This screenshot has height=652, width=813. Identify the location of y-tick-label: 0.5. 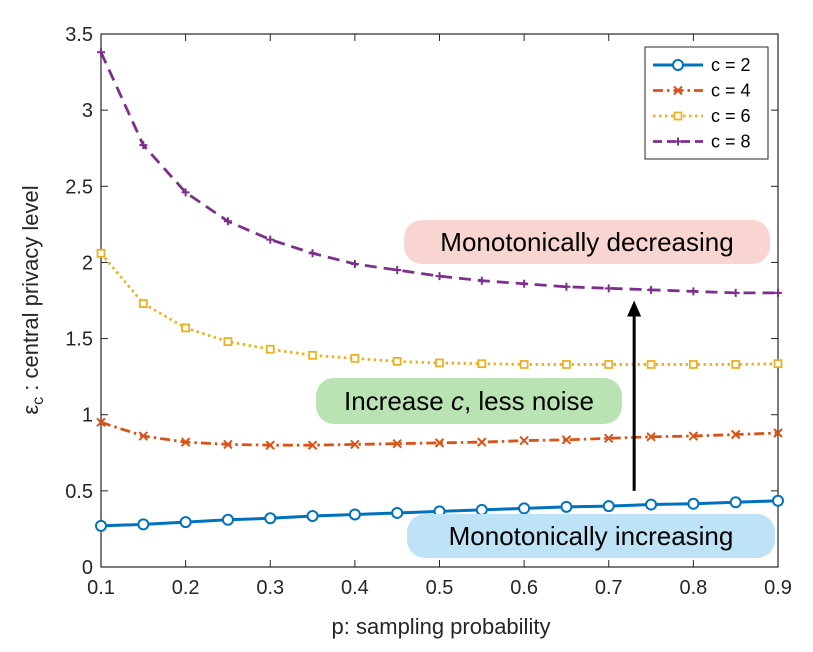
(79, 492).